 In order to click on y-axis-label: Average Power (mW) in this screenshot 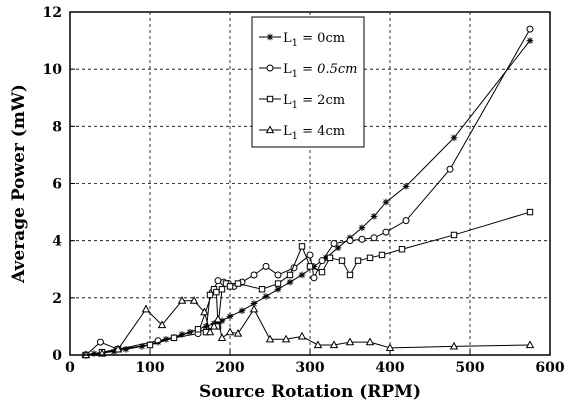, I will do `click(19, 184)`.